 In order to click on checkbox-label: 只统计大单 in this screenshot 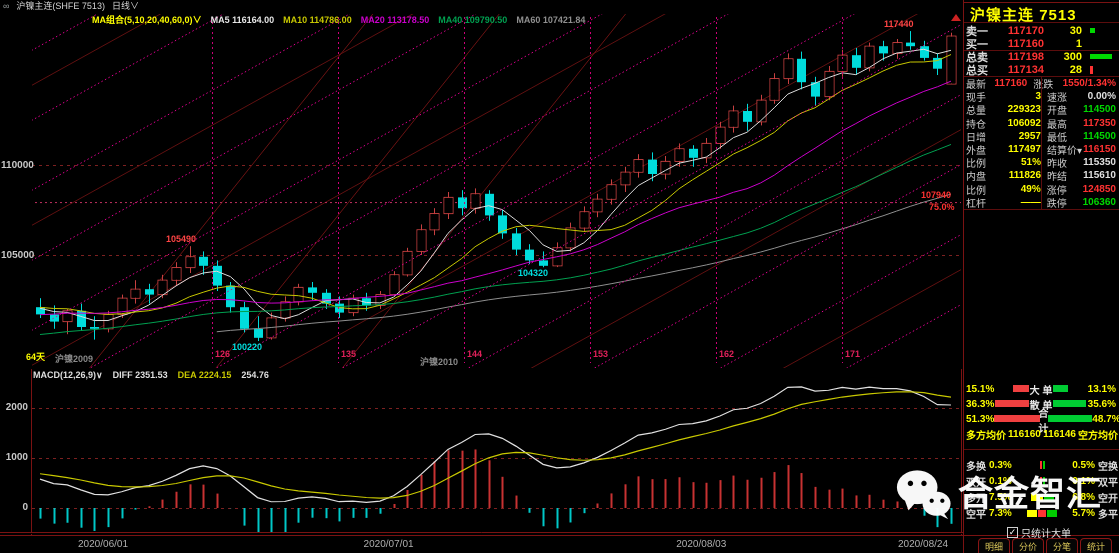, I will do `click(1046, 534)`.